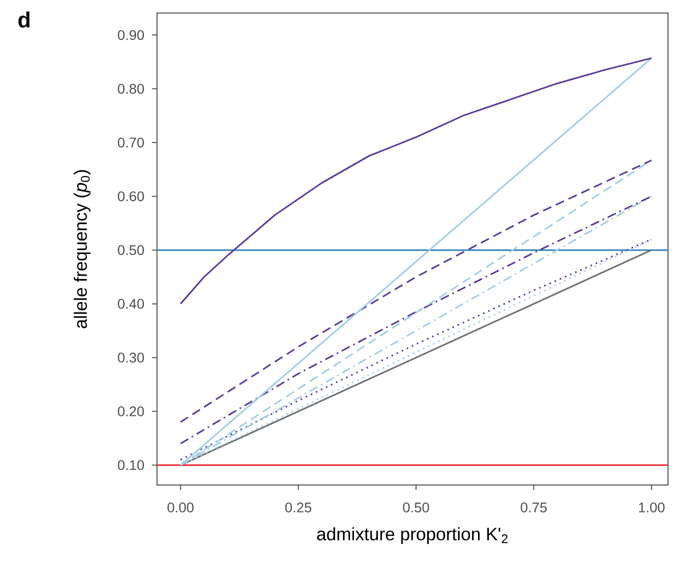  What do you see at coordinates (412, 535) in the screenshot?
I see `x-axis-title: admixture proportion K'$_{2}$` at bounding box center [412, 535].